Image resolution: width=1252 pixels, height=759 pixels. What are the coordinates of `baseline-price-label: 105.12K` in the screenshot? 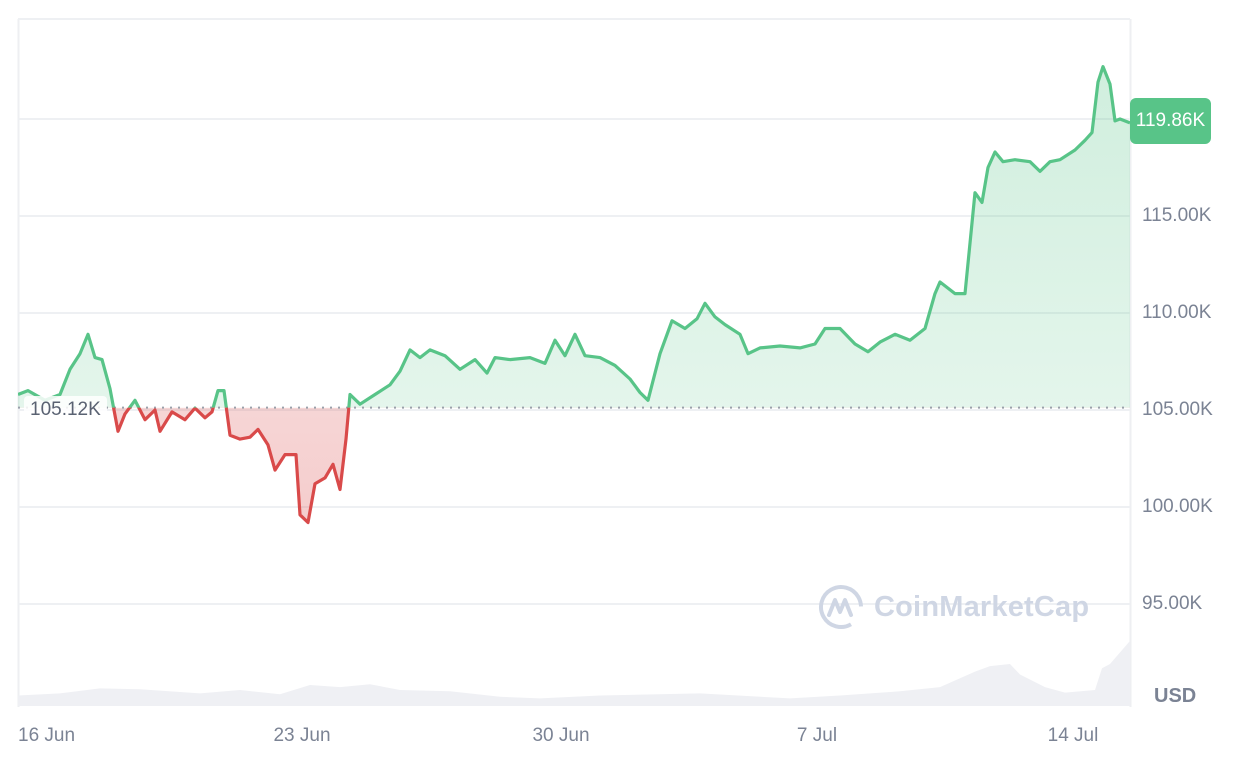 It's located at (65, 410).